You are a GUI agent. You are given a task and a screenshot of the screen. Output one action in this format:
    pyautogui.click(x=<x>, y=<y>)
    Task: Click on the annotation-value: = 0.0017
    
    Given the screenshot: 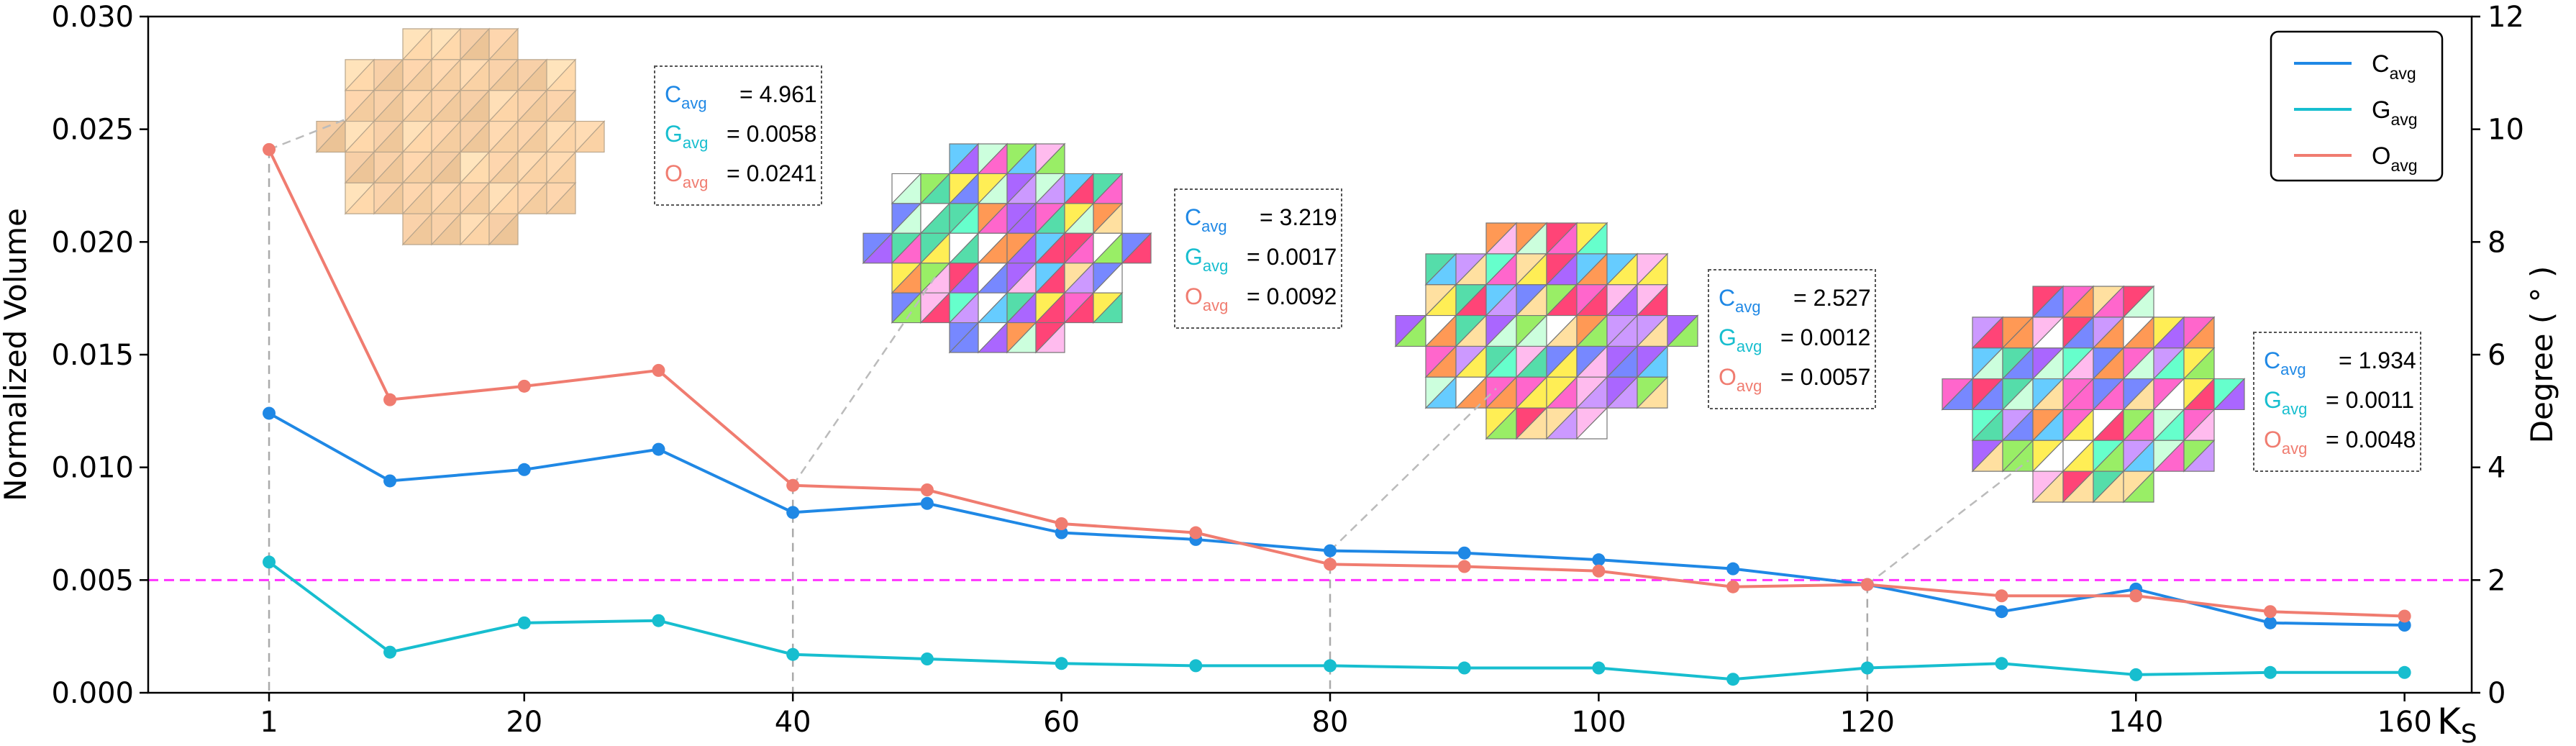 What is the action you would take?
    pyautogui.click(x=1292, y=257)
    